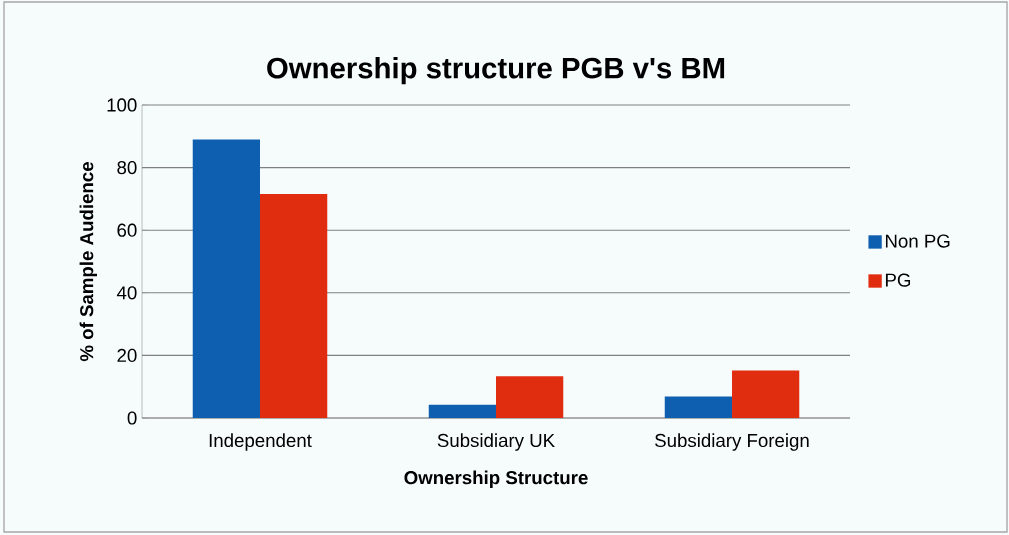 The image size is (1009, 535). What do you see at coordinates (88, 262) in the screenshot?
I see `y-axis-title: % of Sample Audience` at bounding box center [88, 262].